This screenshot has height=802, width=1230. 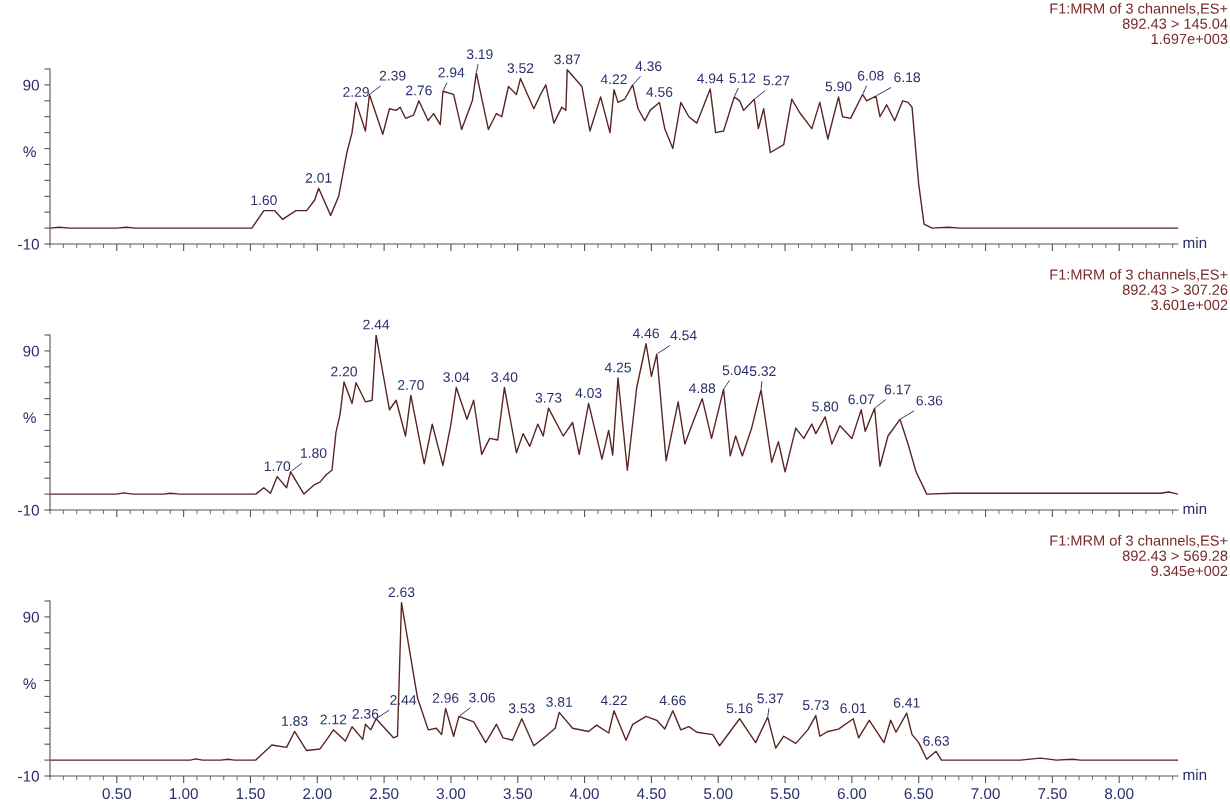 What do you see at coordinates (907, 77) in the screenshot?
I see `annotation: 6.18` at bounding box center [907, 77].